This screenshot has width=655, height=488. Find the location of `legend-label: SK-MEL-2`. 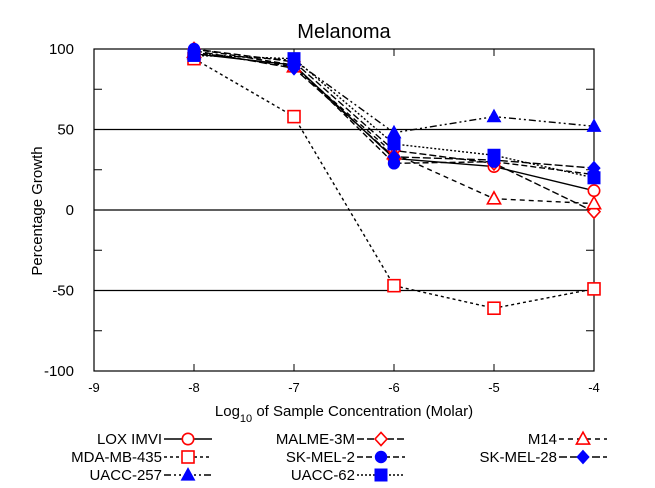

legend-label: SK-MEL-2 is located at coordinates (320, 457).